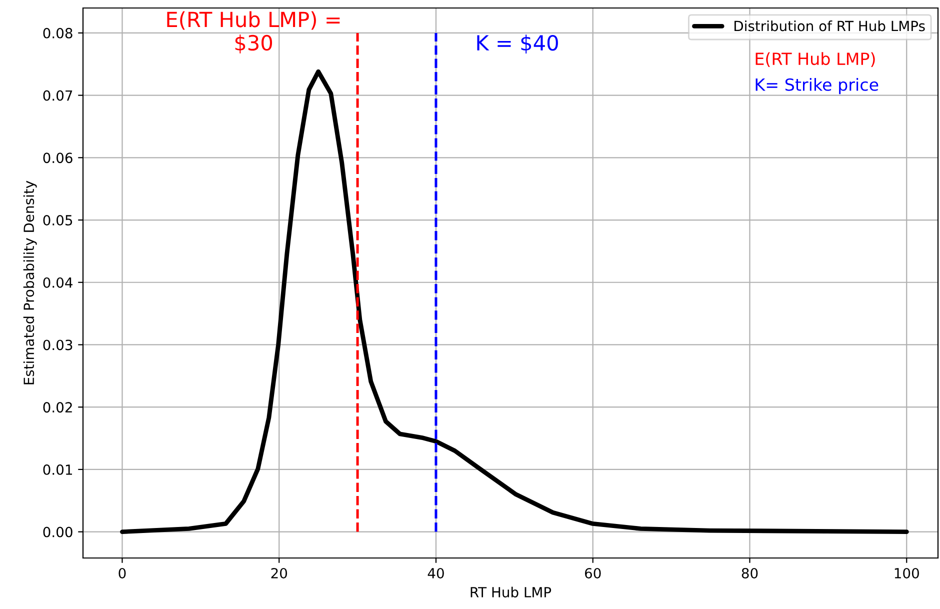  What do you see at coordinates (57, 407) in the screenshot?
I see `y-tick-label: 0.02` at bounding box center [57, 407].